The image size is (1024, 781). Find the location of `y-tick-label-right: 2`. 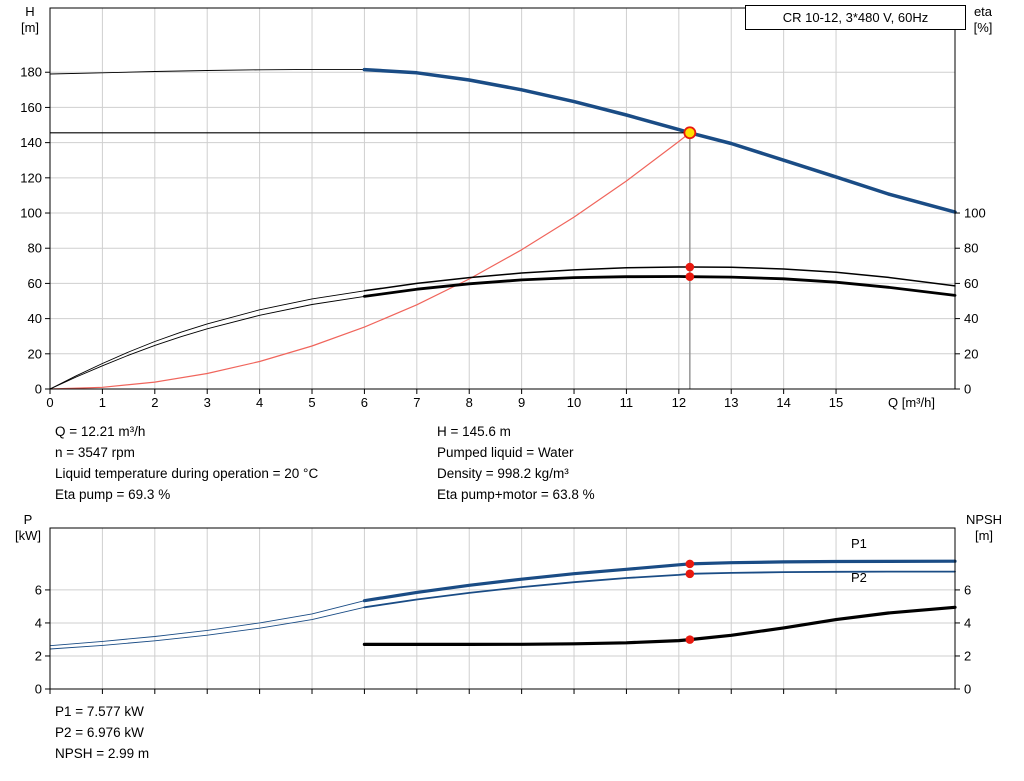

y-tick-label-right: 2 is located at coordinates (967, 655).